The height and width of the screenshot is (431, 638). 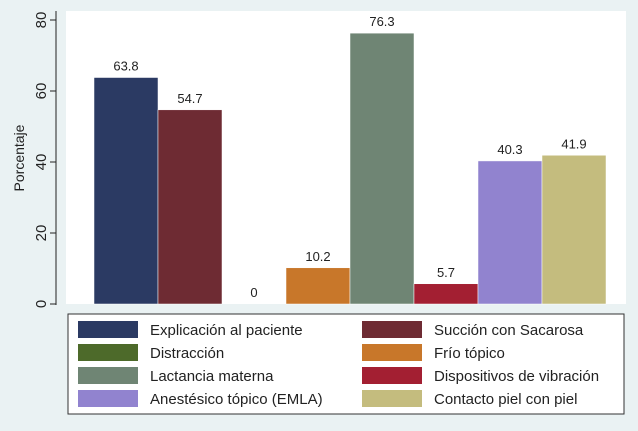 I want to click on legend-label: Lactancia materna, so click(x=212, y=376).